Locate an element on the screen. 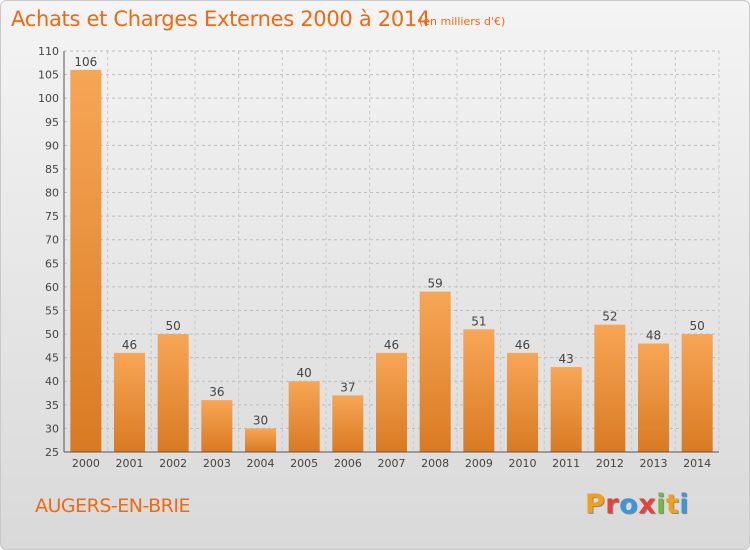 The width and height of the screenshot is (750, 550). x-tick-label: 2000 is located at coordinates (86, 463).